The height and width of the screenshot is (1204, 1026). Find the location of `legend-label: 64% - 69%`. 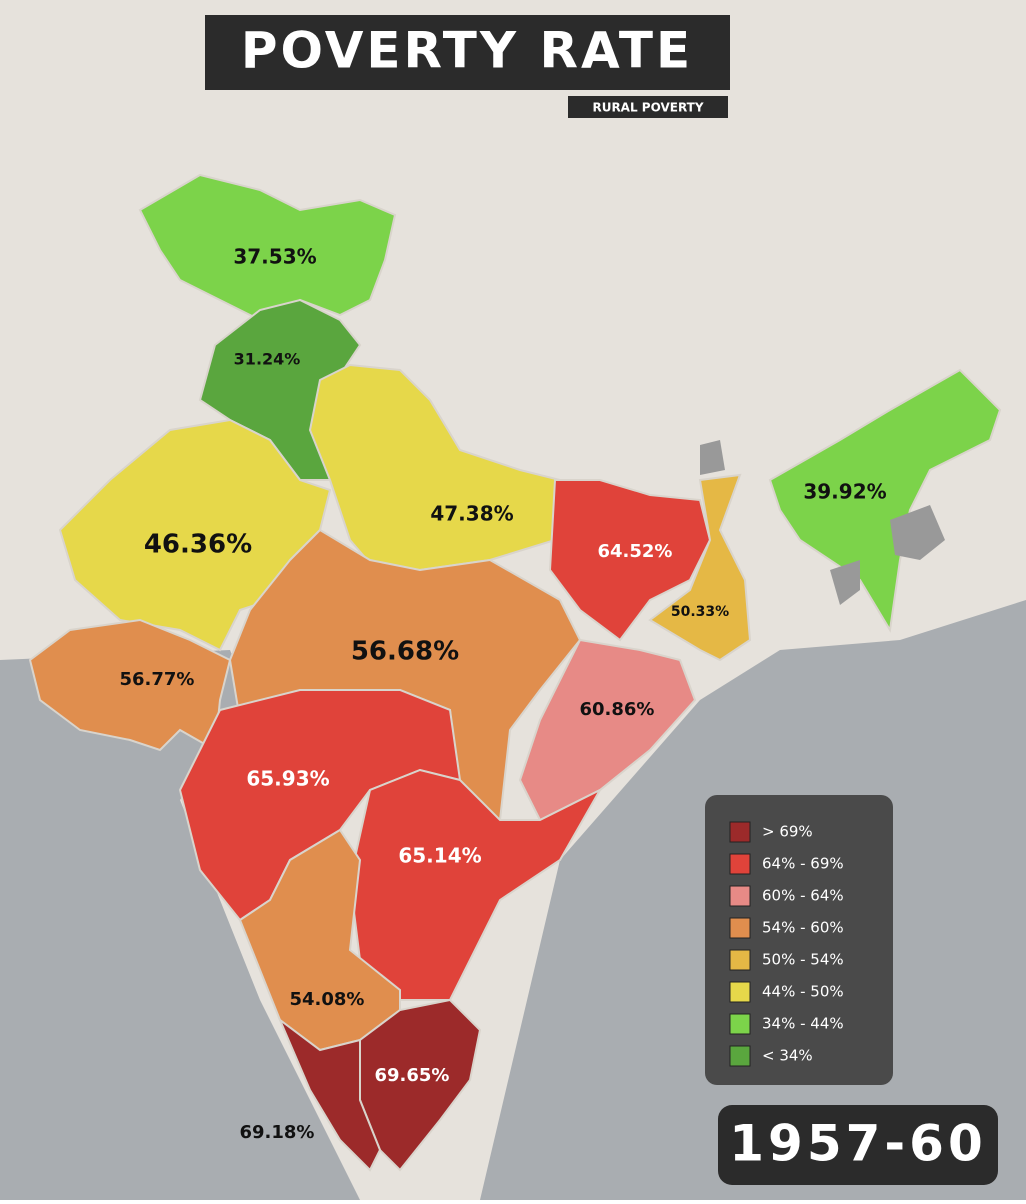

legend-label: 64% - 69% is located at coordinates (803, 864).